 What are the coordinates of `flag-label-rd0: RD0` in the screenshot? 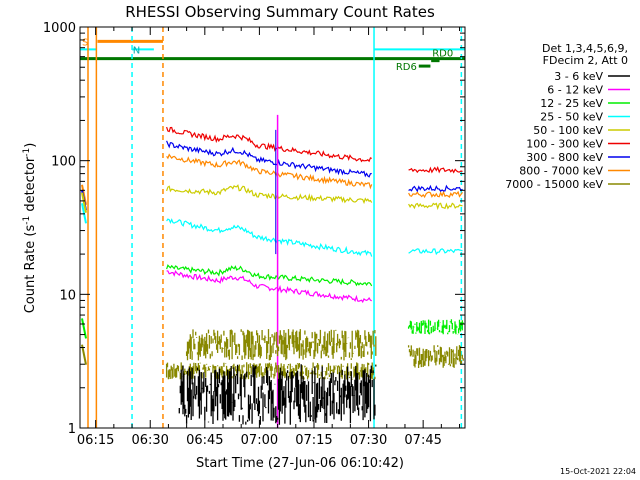 It's located at (442, 54).